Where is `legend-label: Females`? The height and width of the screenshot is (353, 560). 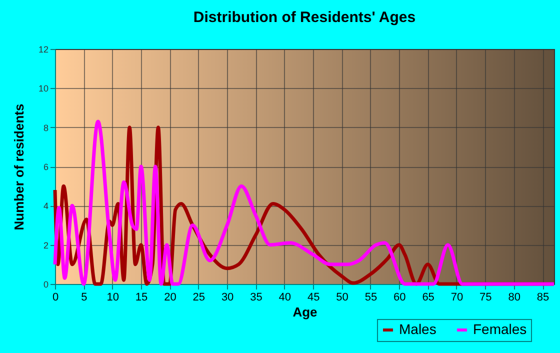
legend-label: Females is located at coordinates (500, 329).